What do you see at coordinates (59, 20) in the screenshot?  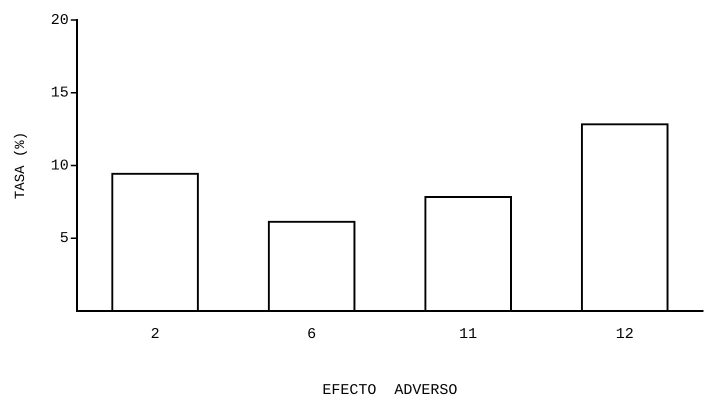 I see `y-tick-label: 20` at bounding box center [59, 20].